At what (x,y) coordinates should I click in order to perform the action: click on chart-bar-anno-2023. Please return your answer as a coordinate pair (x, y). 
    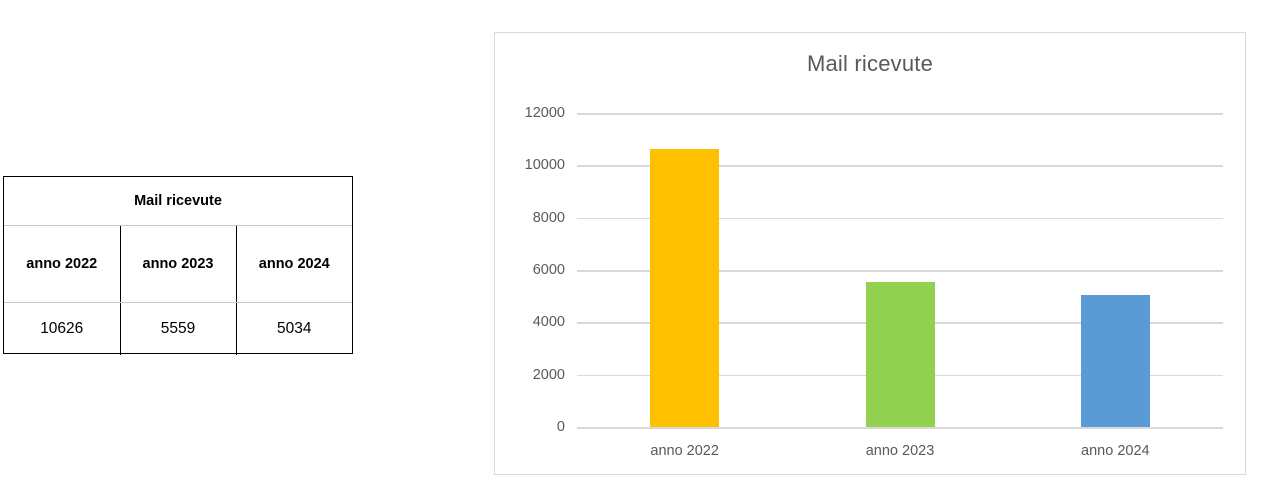
    Looking at the image, I should click on (900, 354).